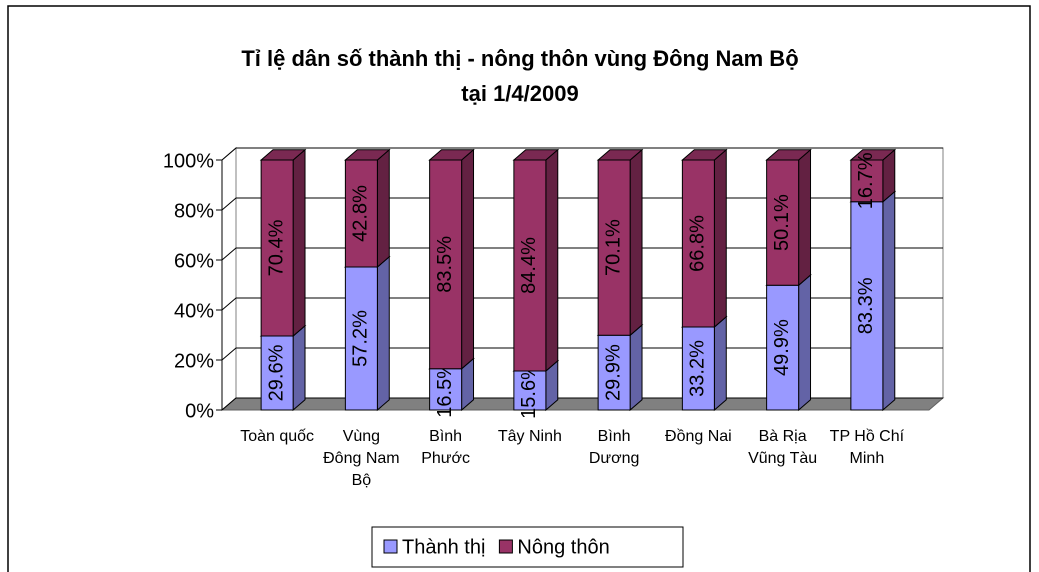  Describe the element at coordinates (194, 261) in the screenshot. I see `y-tick-label: 60%` at that location.